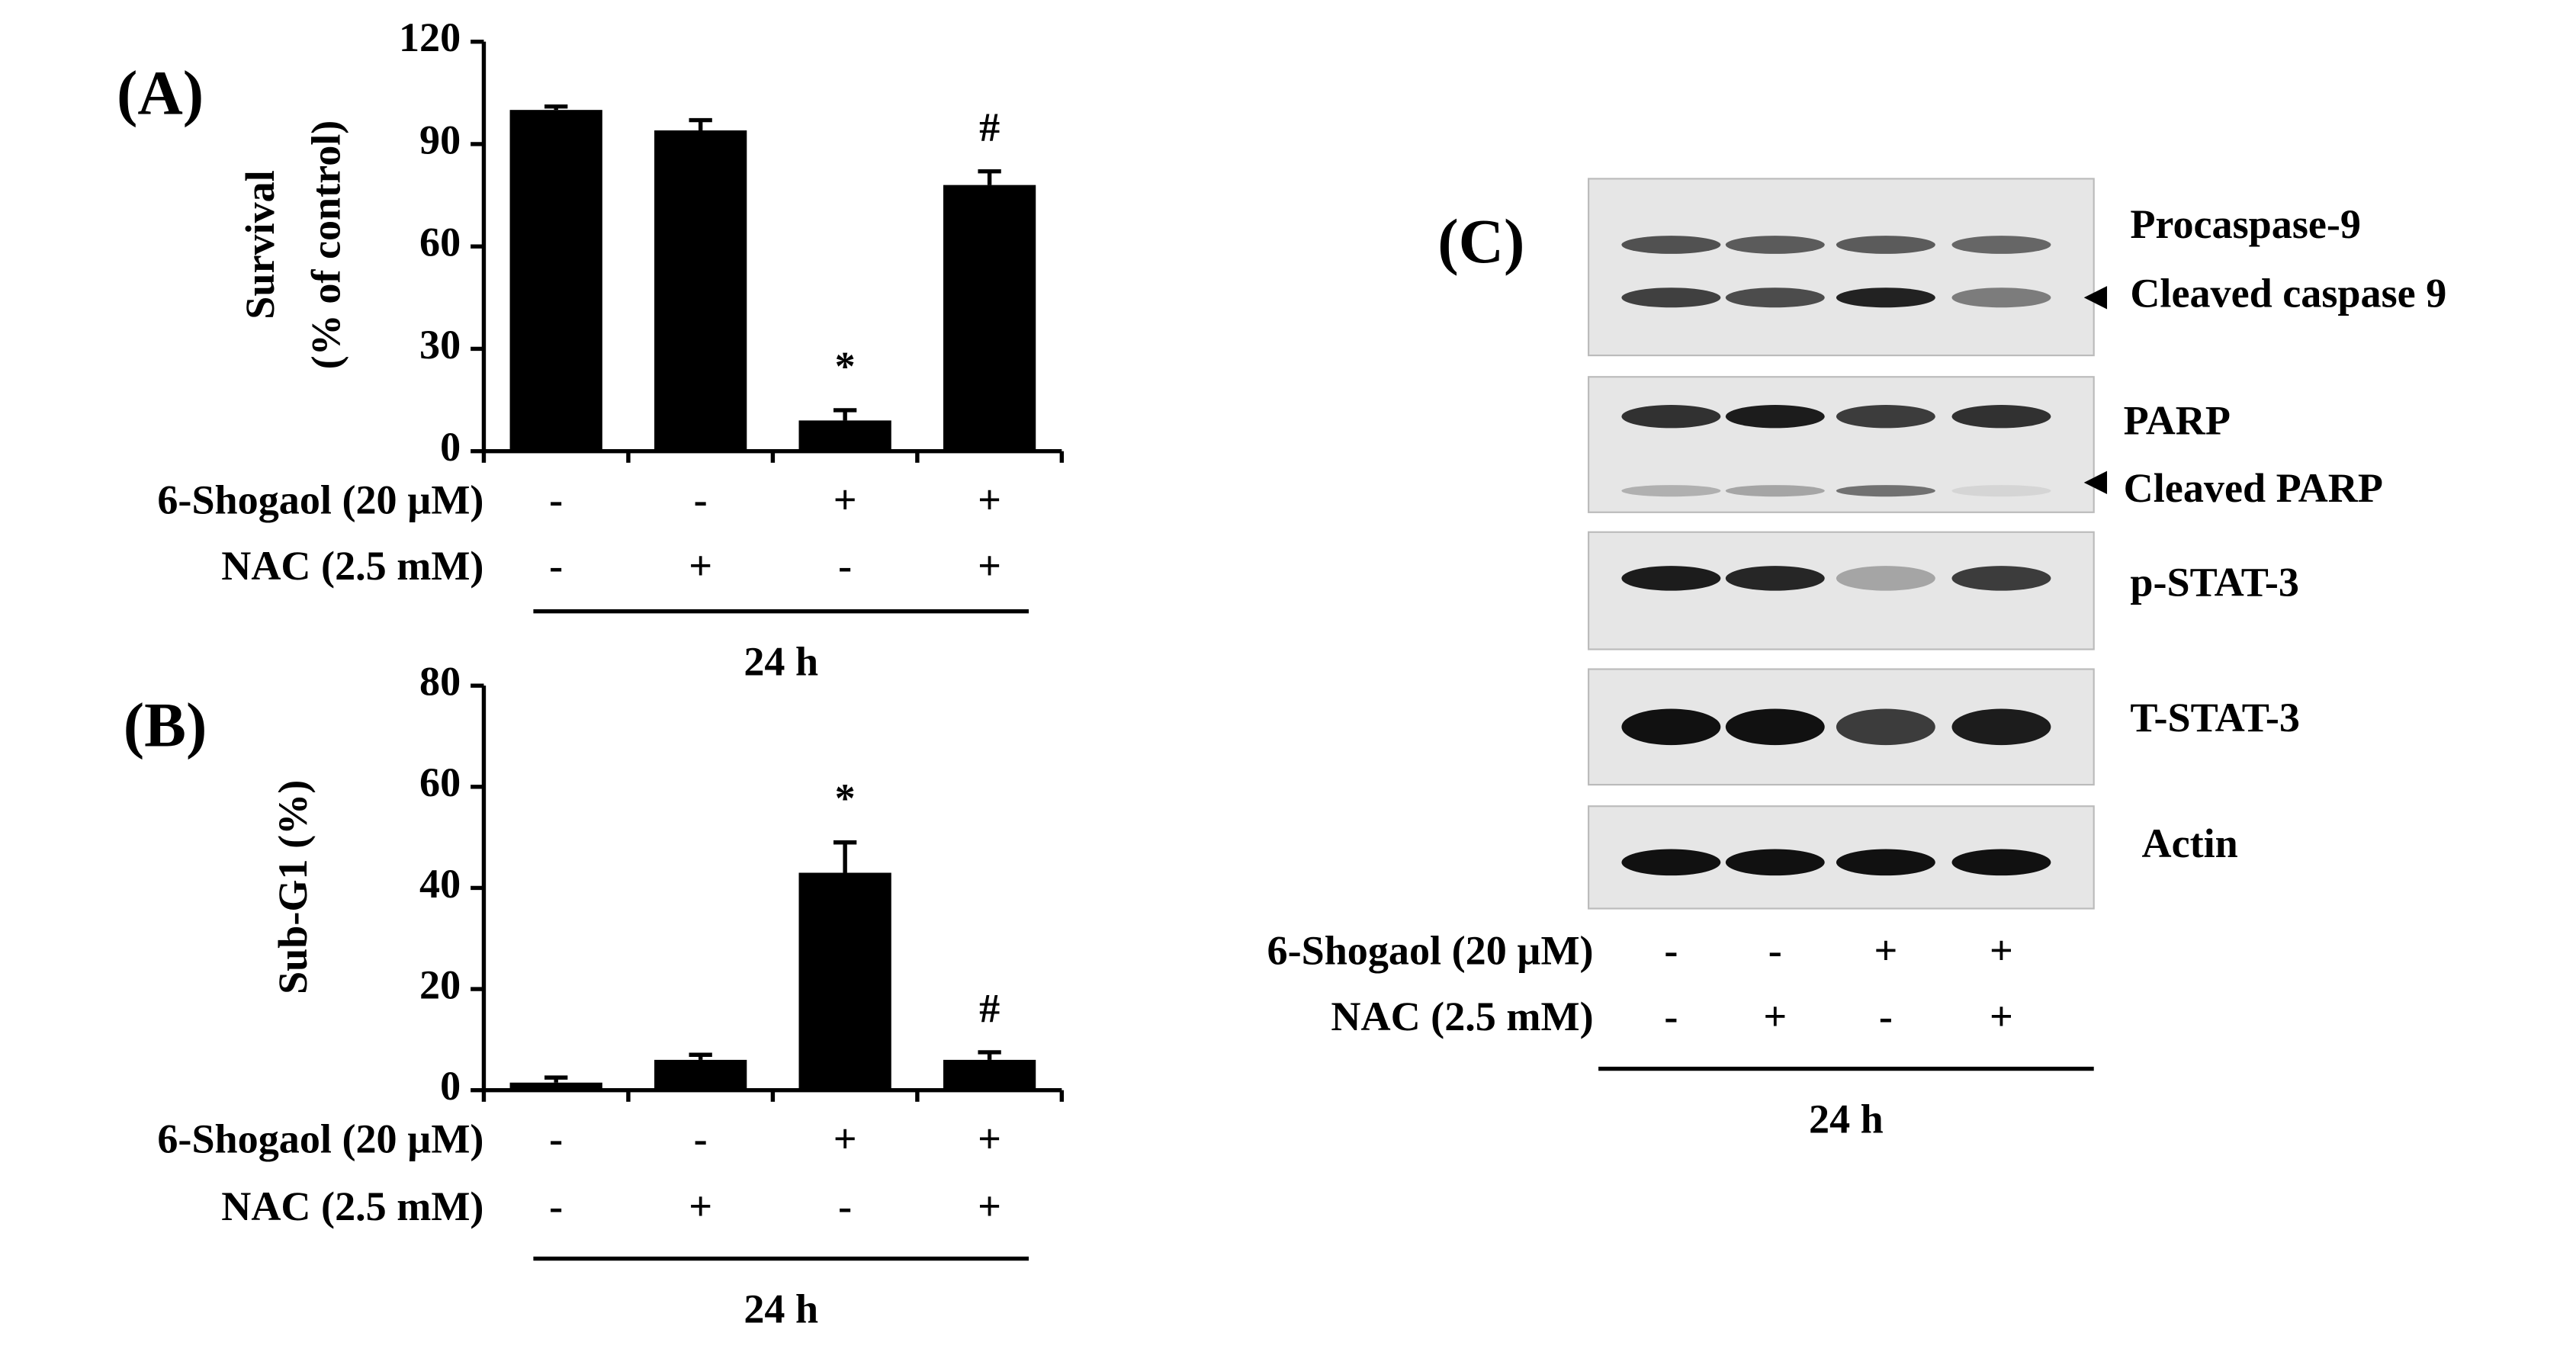 The image size is (2576, 1368). I want to click on panel-label: (C), so click(1480, 241).